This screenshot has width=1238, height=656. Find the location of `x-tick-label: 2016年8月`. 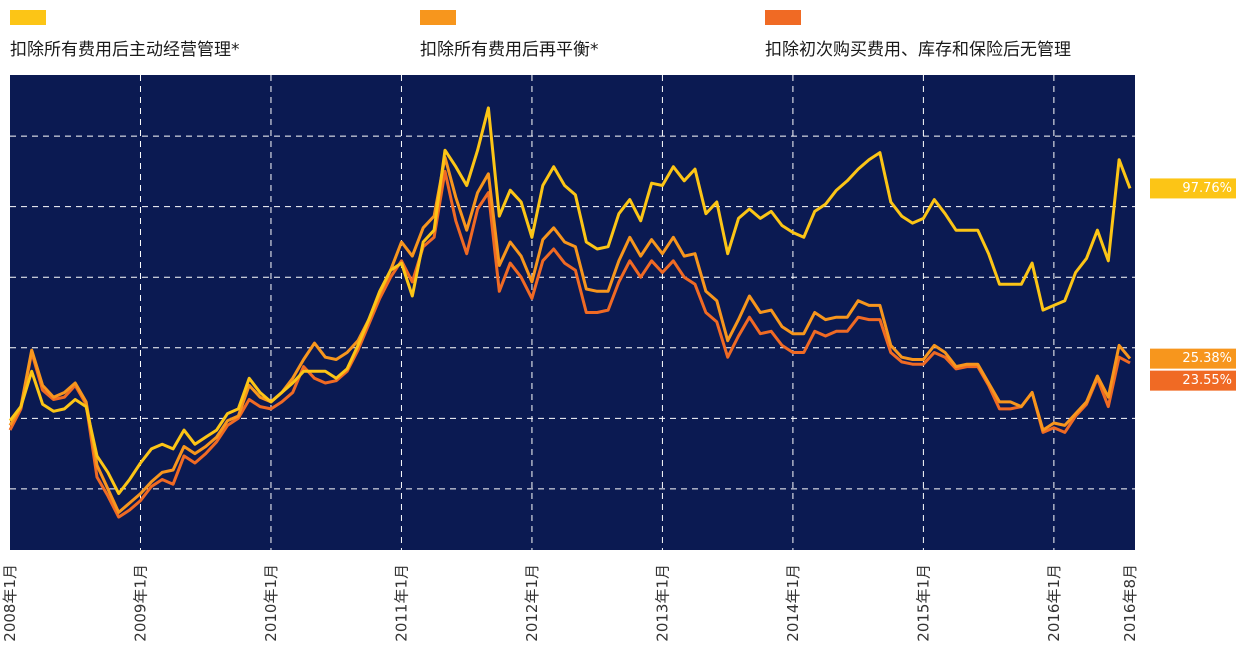

x-tick-label: 2016年8月 is located at coordinates (1130, 603).